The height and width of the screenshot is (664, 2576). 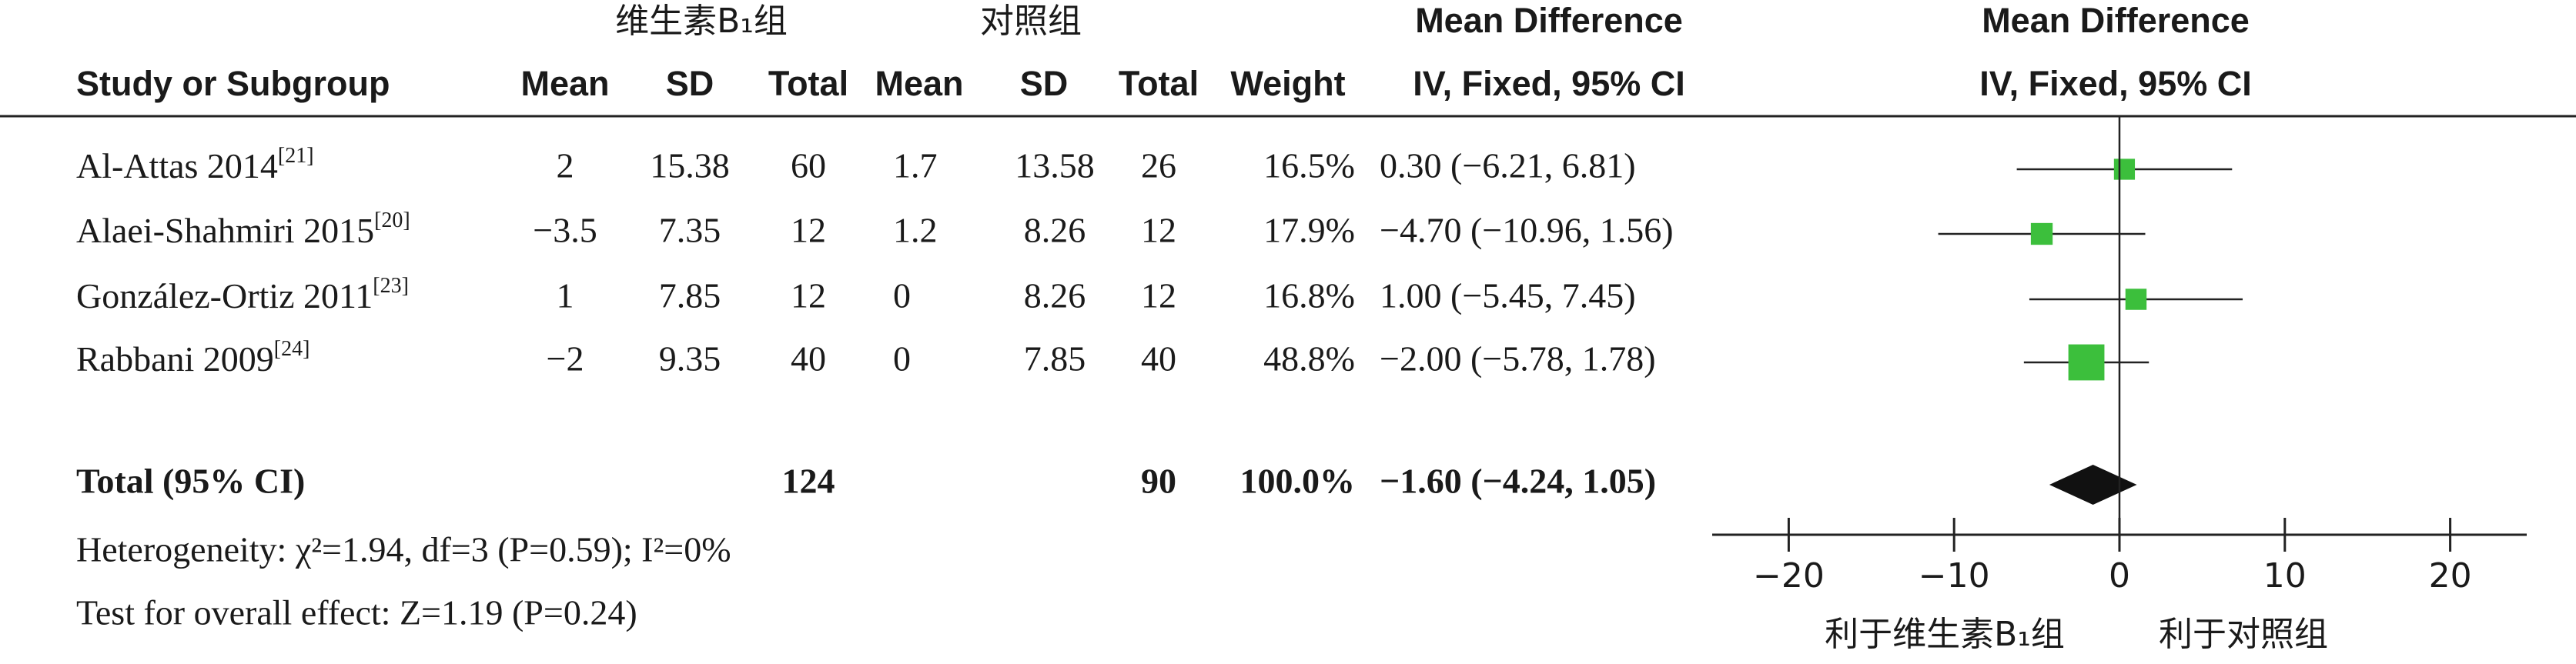 I want to click on favours-left: 利于维生素B₁组, so click(x=1945, y=634).